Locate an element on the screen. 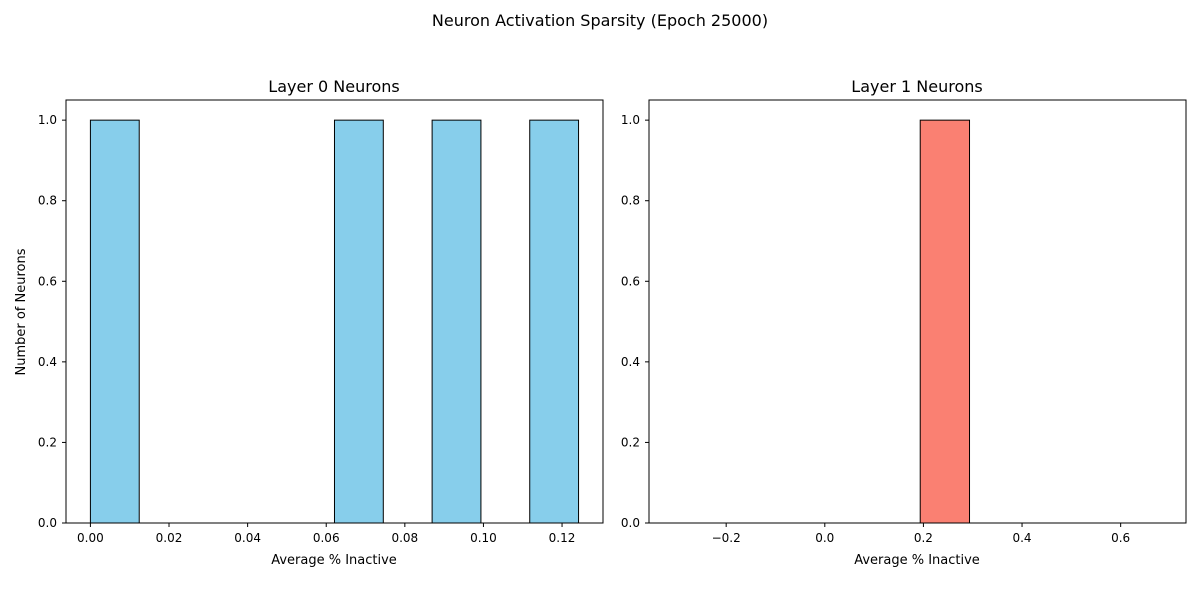  x-tick-label: 0.6 is located at coordinates (1120, 538).